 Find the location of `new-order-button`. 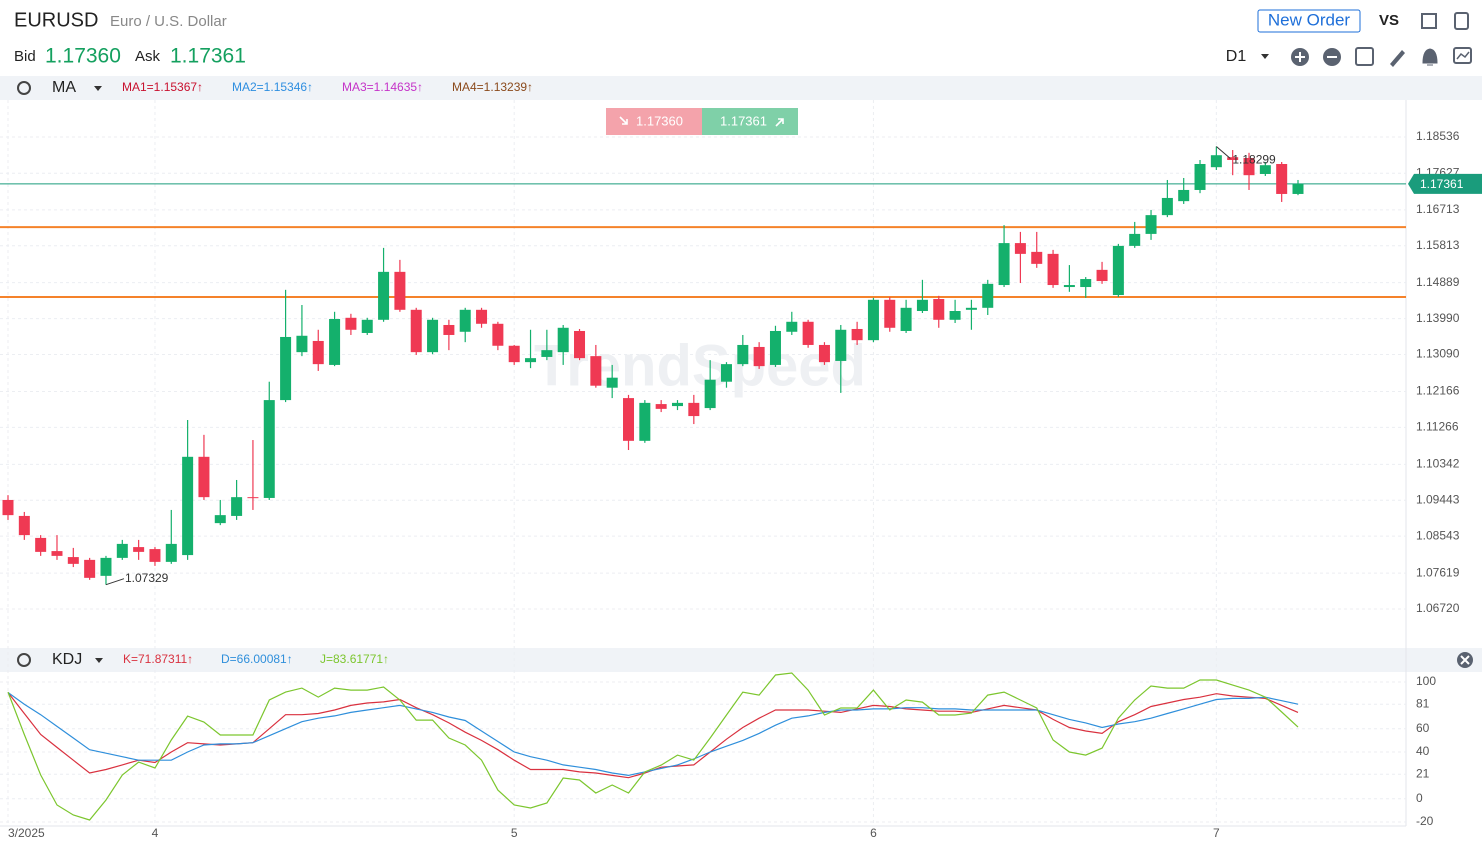

new-order-button is located at coordinates (1309, 21).